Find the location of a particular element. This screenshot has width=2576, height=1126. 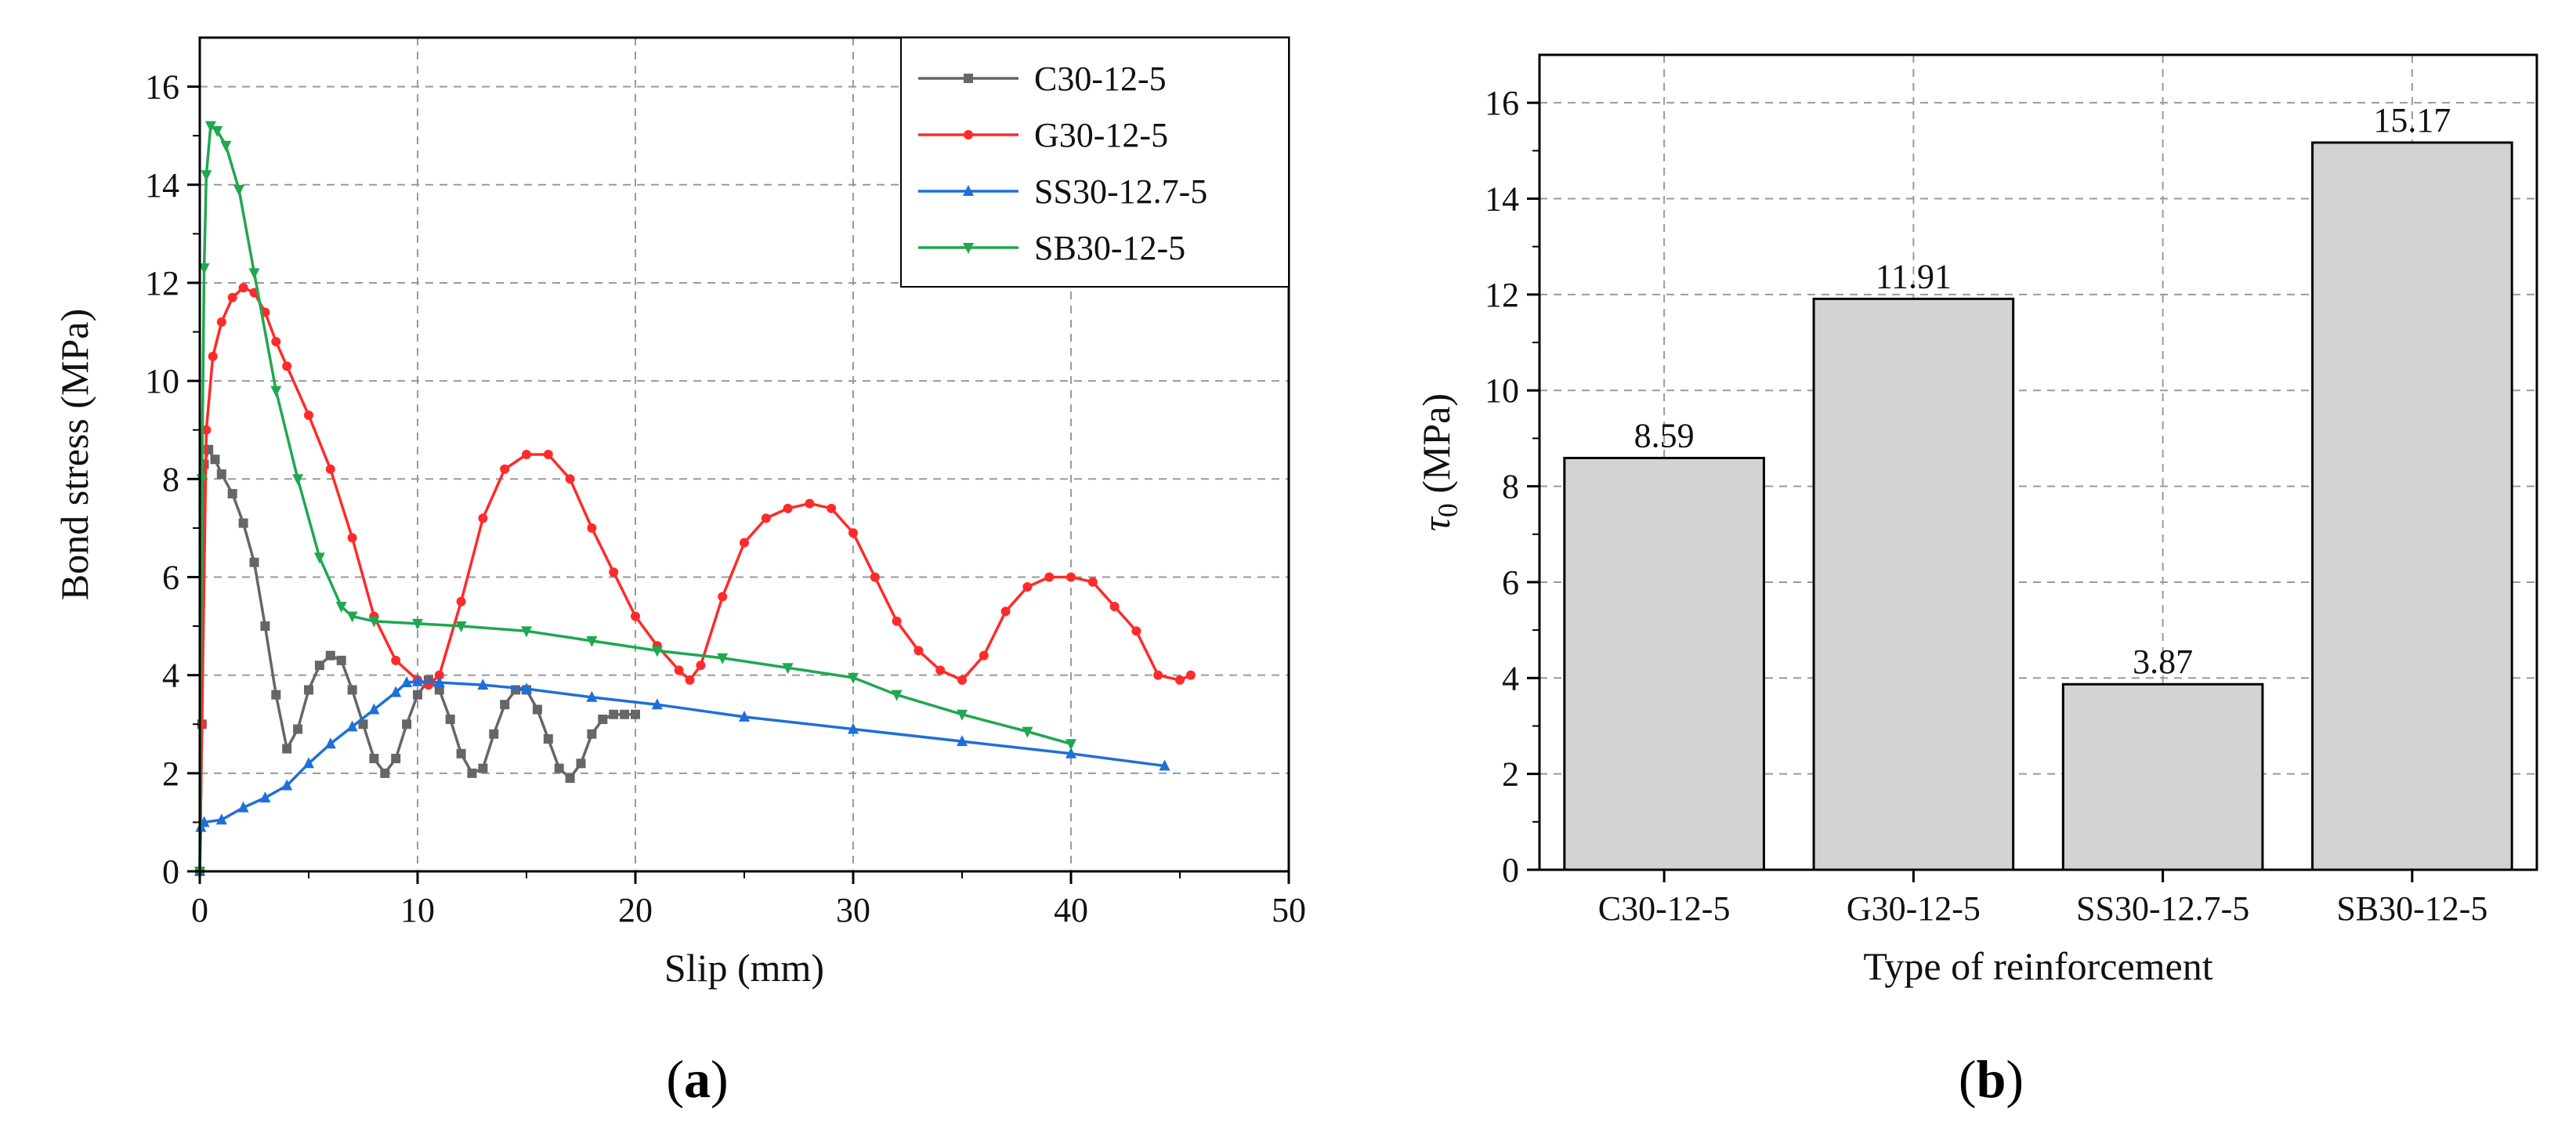

bar-value-label: 8.59 is located at coordinates (1664, 435).